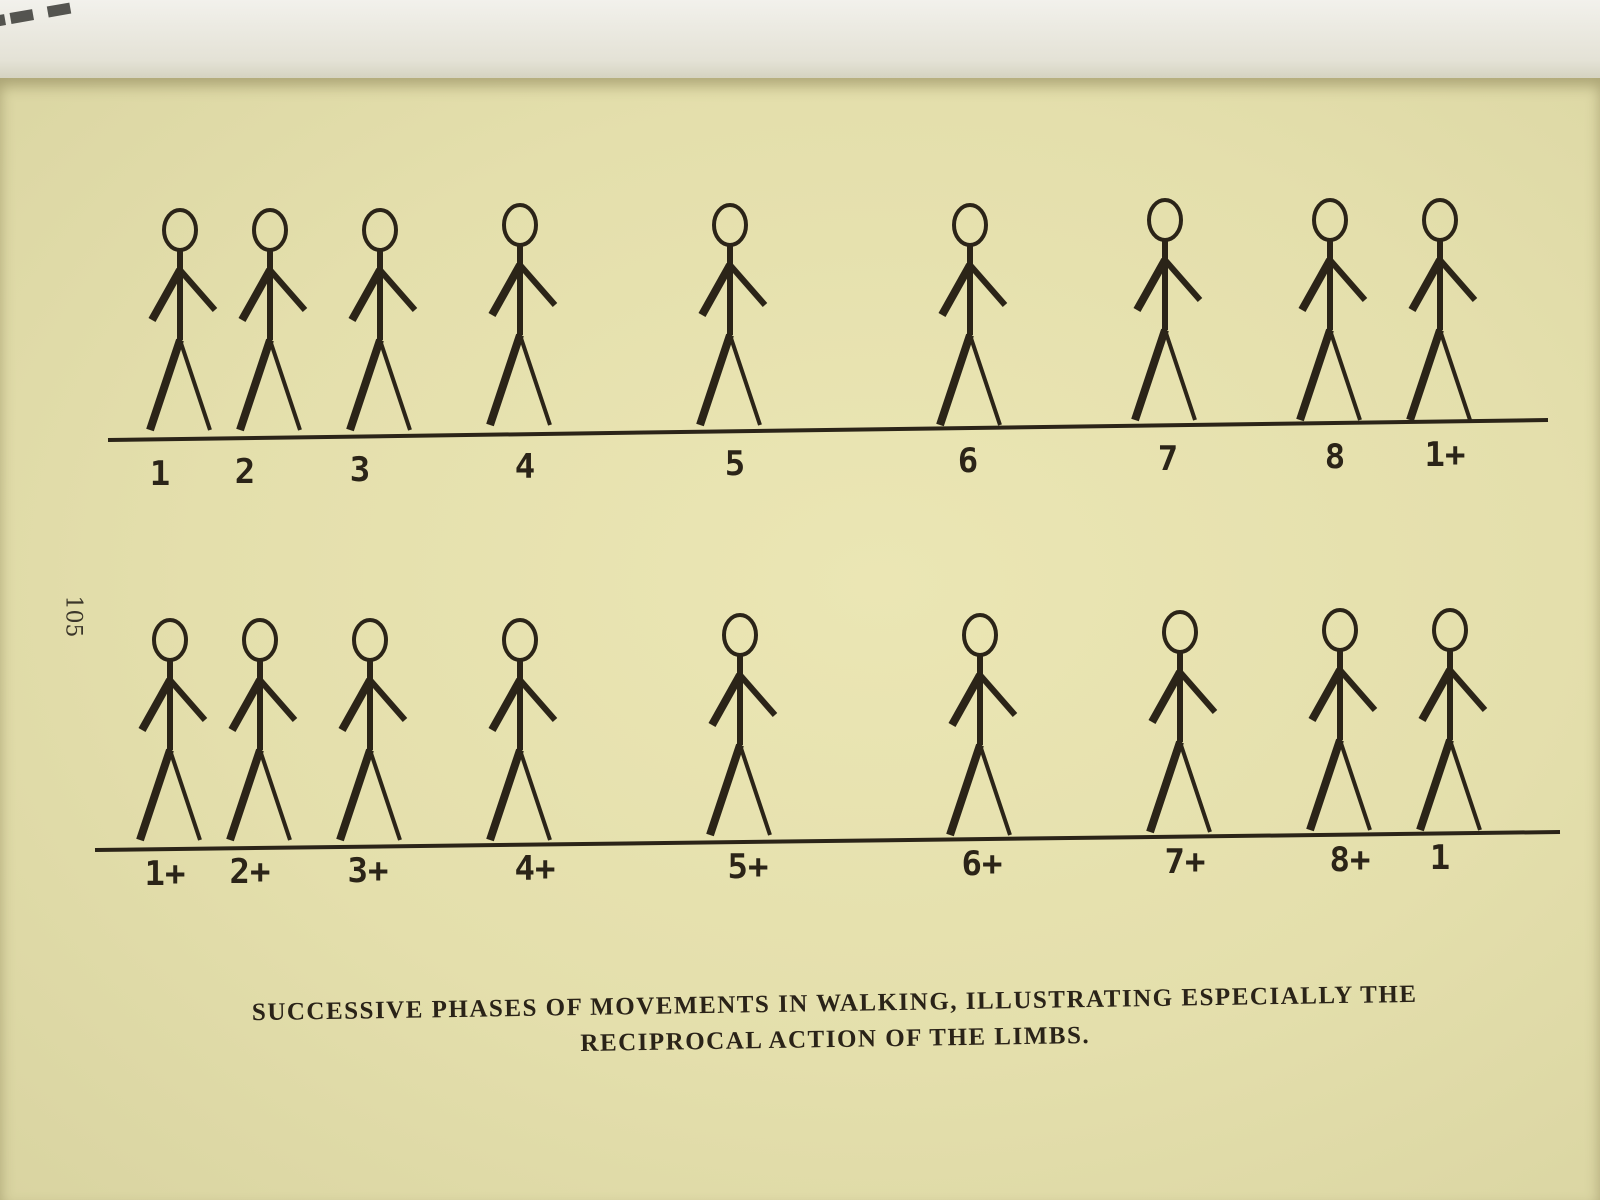 This screenshot has height=1200, width=1600. I want to click on phase-label: 5+, so click(748, 867).